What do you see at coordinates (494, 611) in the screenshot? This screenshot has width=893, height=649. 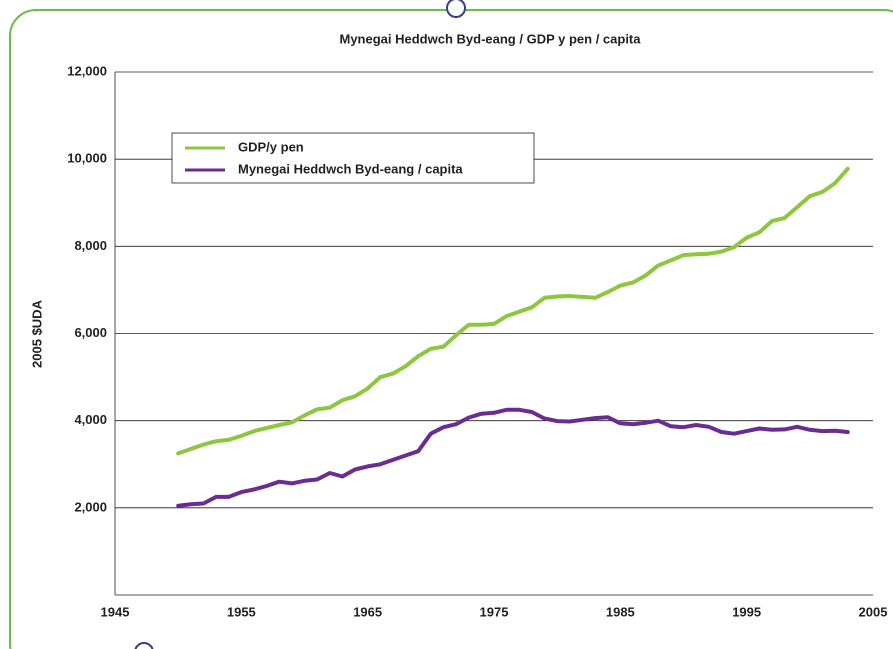 I see `x-tick-label: 1975` at bounding box center [494, 611].